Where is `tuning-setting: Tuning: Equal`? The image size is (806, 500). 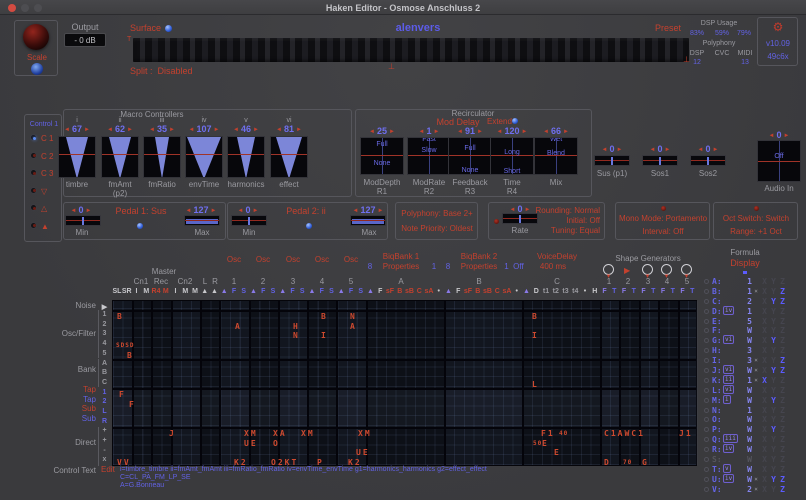
tuning-setting: Tuning: Equal is located at coordinates (575, 230).